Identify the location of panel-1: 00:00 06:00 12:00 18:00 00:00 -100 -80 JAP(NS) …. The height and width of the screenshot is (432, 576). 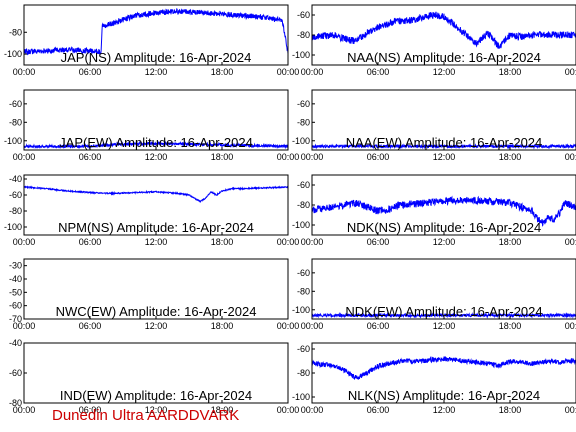
(152, 40).